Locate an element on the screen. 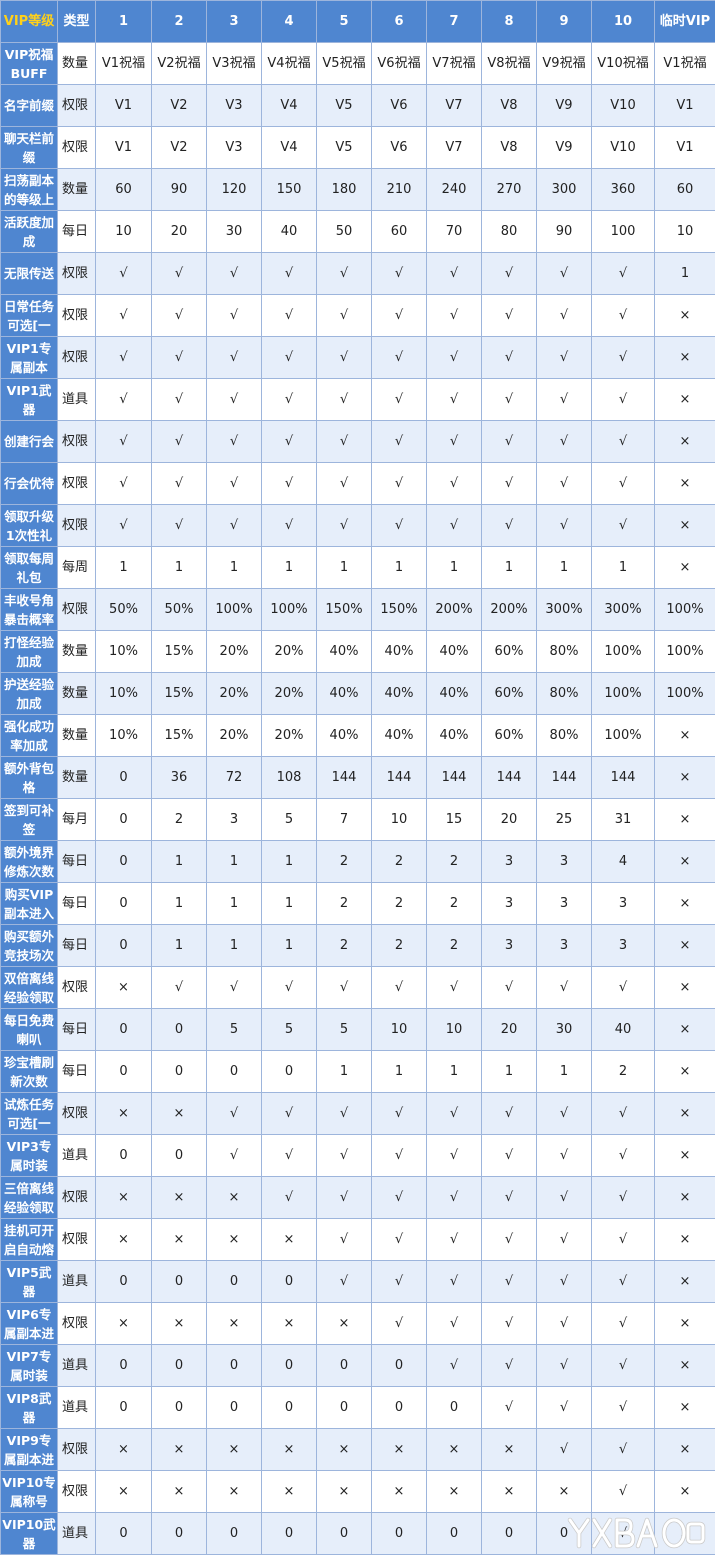 The height and width of the screenshot is (1556, 715). table-row: 购买VIP副本进入 每日 0 1 1 1 2 2 2 3 3 3 × is located at coordinates (357, 903).